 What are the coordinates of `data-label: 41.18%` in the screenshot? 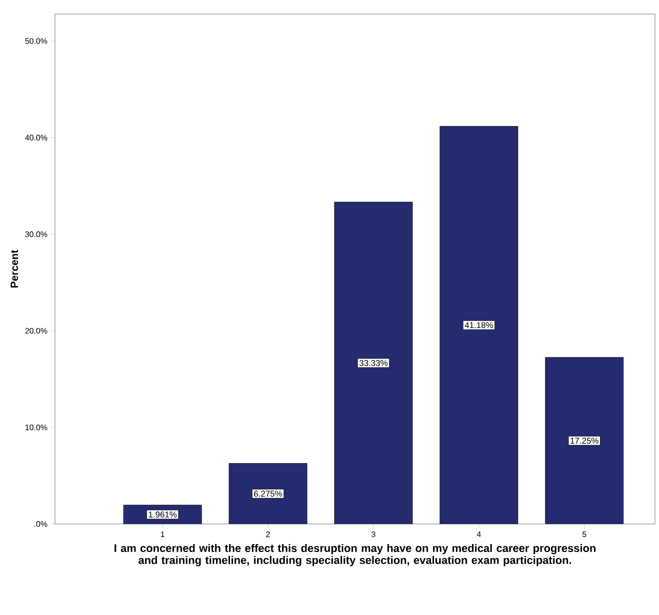 It's located at (478, 325).